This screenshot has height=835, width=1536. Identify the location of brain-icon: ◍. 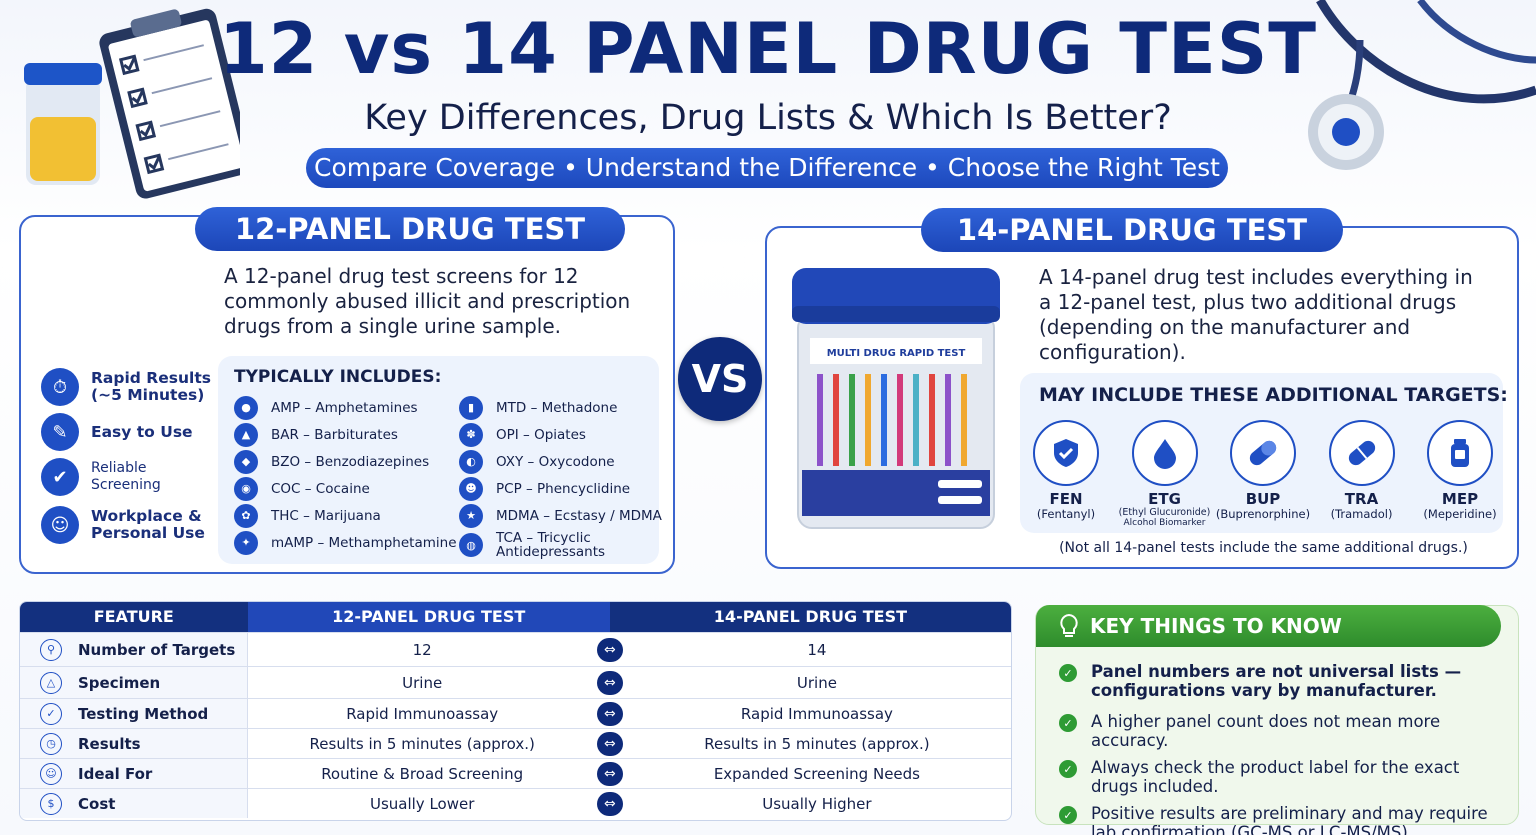
(471, 545).